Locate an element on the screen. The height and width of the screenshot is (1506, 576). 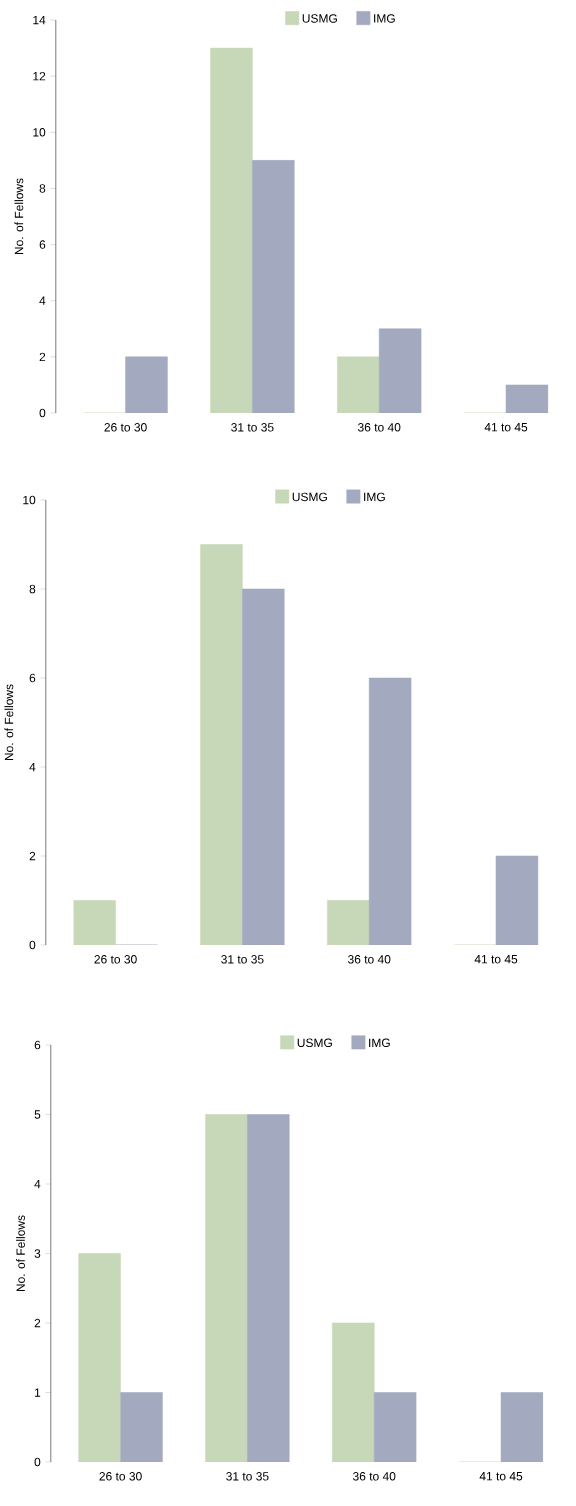
y-tick-label: 3 is located at coordinates (37, 1253).